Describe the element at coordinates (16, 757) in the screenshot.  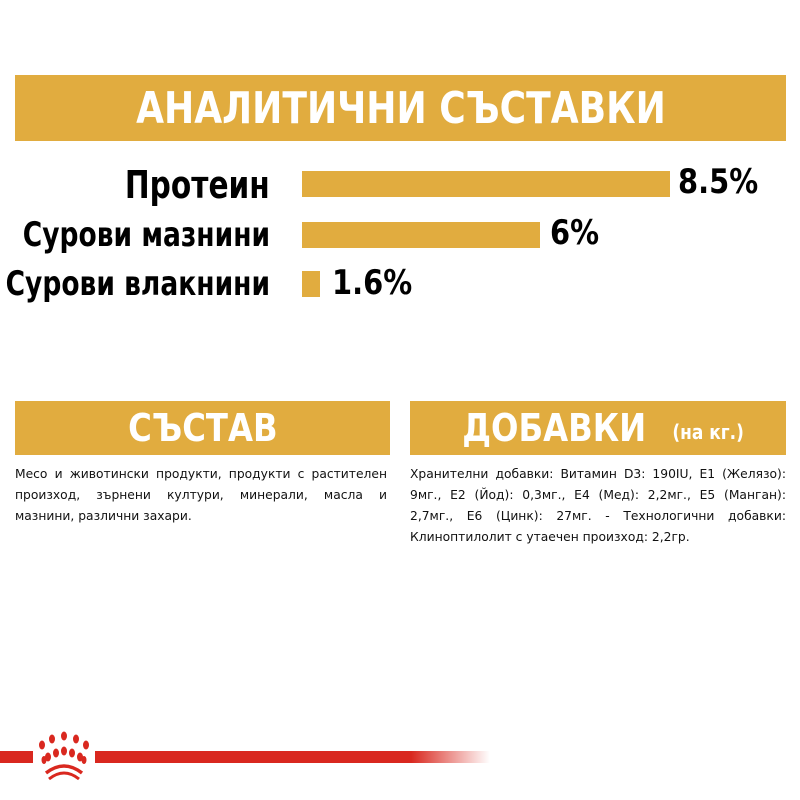
I see `footer-red-line-left` at that location.